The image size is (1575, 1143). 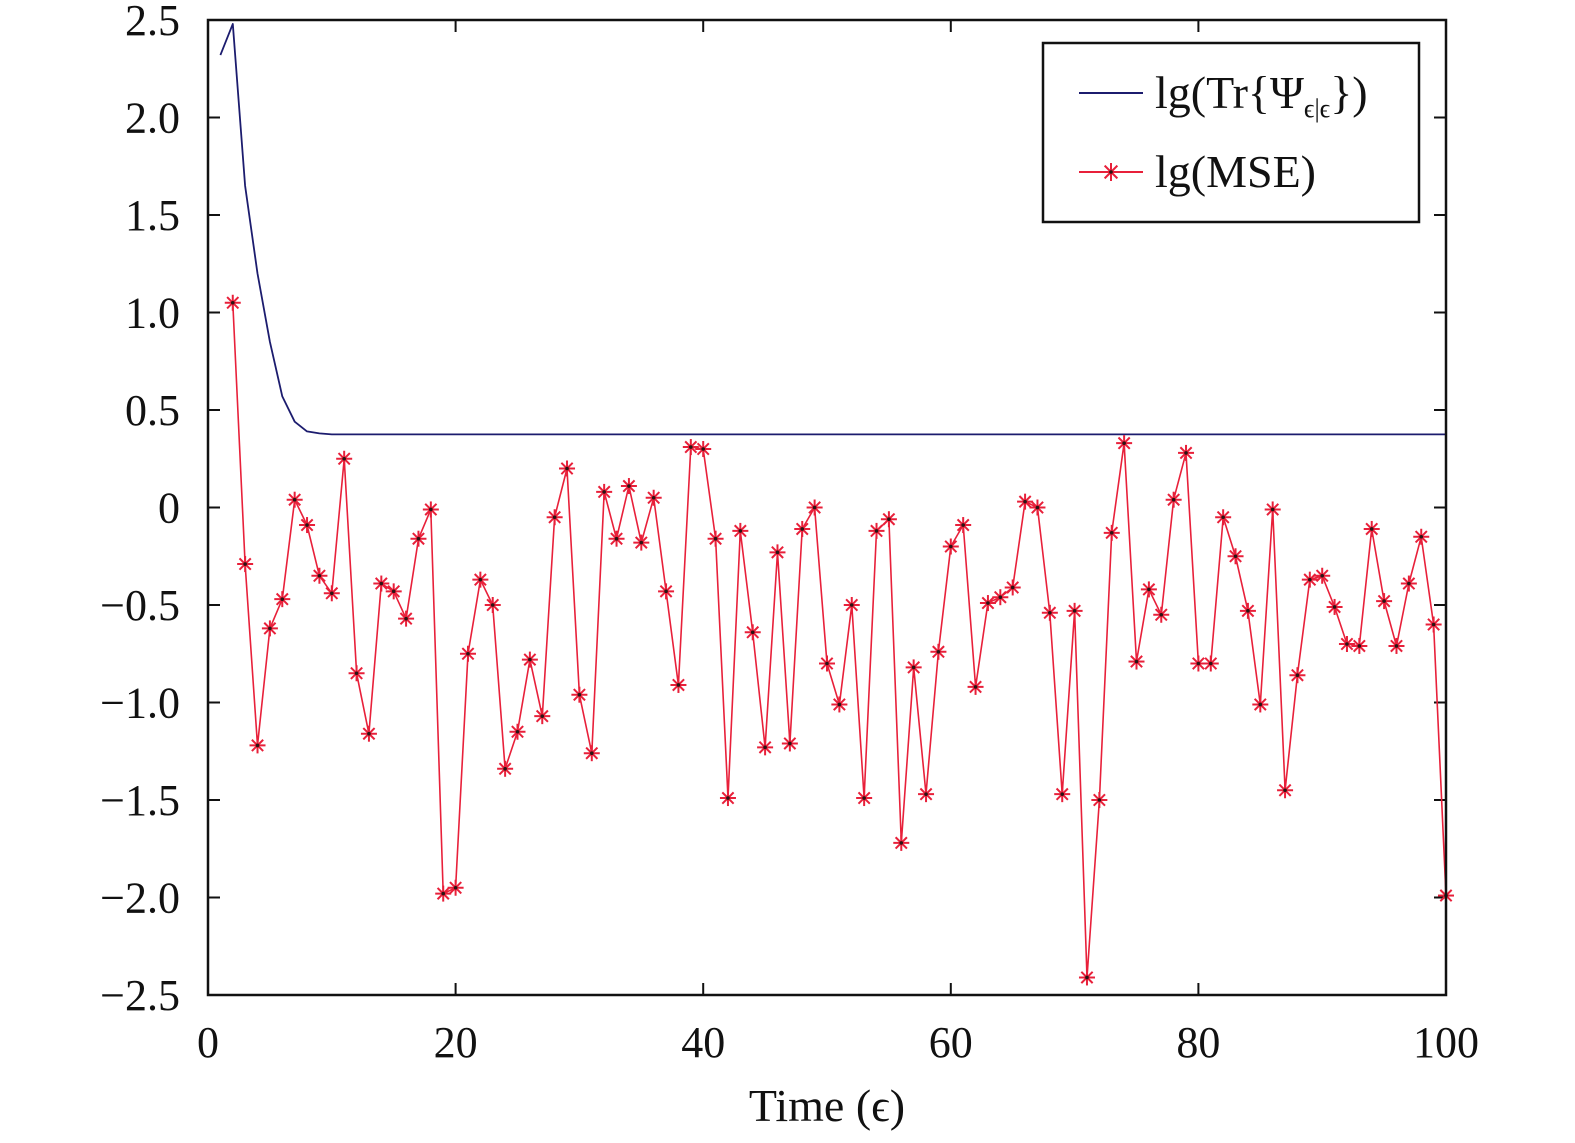 What do you see at coordinates (1229, 92) in the screenshot?
I see `legend-label-trace-main: lg(Tr{Ψ` at bounding box center [1229, 92].